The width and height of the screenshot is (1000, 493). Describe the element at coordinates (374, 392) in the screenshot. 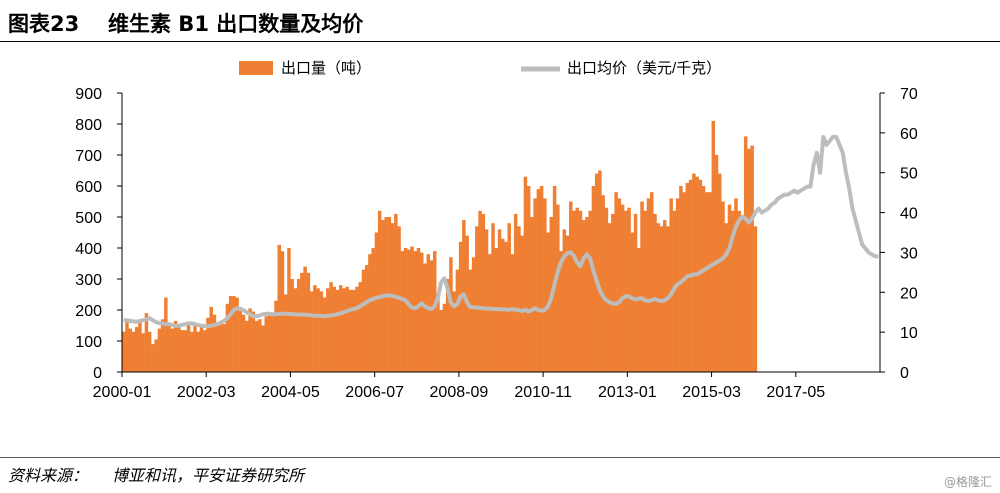

I see `x-tick-label: 2006-07` at that location.